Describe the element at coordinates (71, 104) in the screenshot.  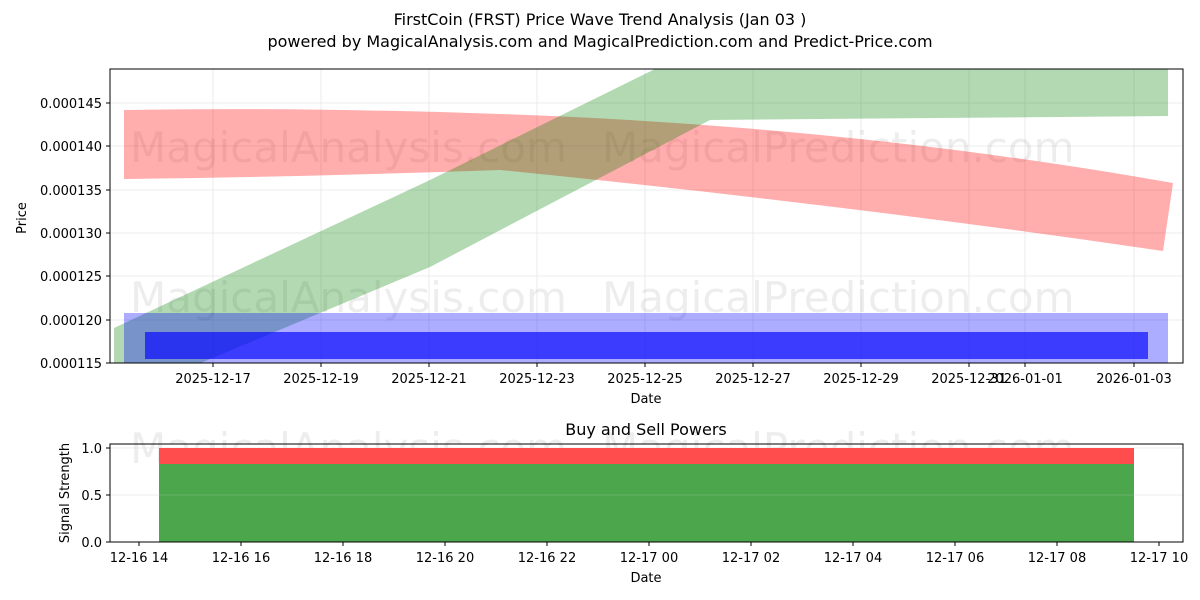
I see `y-tick-label: 0.000145` at that location.